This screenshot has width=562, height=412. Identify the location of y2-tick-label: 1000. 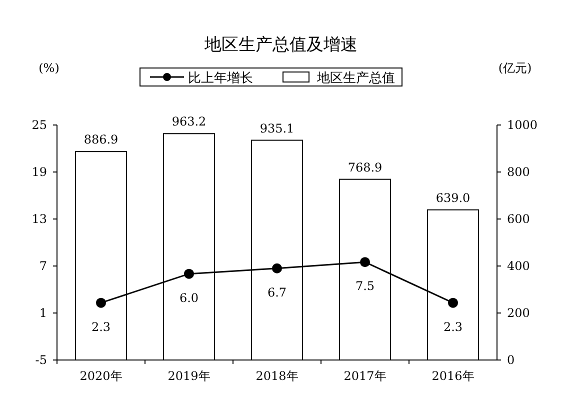
(522, 125).